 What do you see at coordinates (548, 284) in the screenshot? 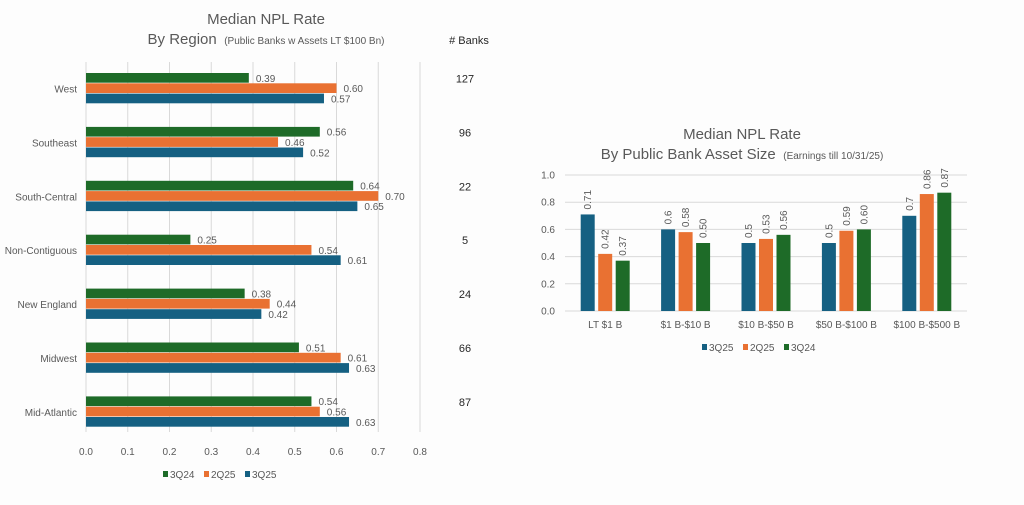
I see `y-tick-label: 0.2` at bounding box center [548, 284].